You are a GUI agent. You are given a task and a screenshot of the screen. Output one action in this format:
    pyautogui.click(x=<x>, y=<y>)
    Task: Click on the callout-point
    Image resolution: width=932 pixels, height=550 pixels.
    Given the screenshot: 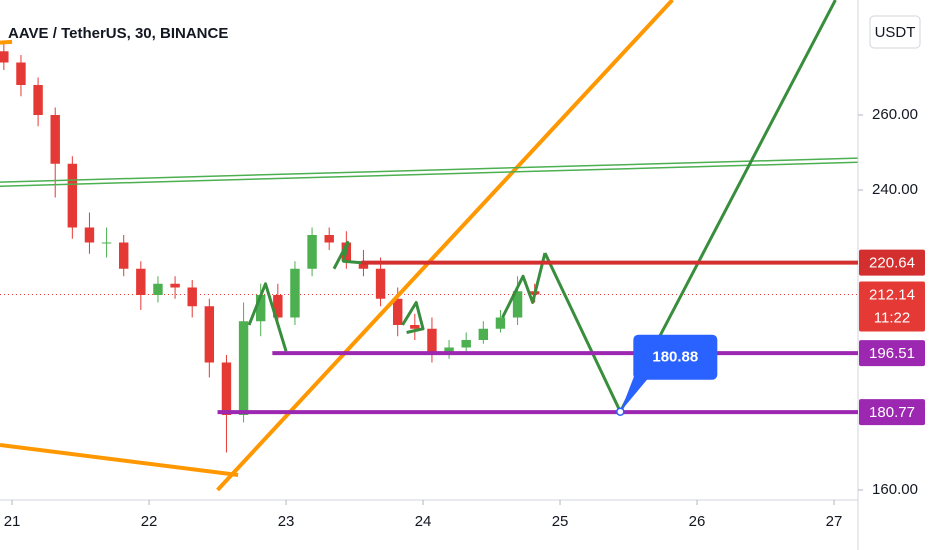 What is the action you would take?
    pyautogui.click(x=620, y=411)
    